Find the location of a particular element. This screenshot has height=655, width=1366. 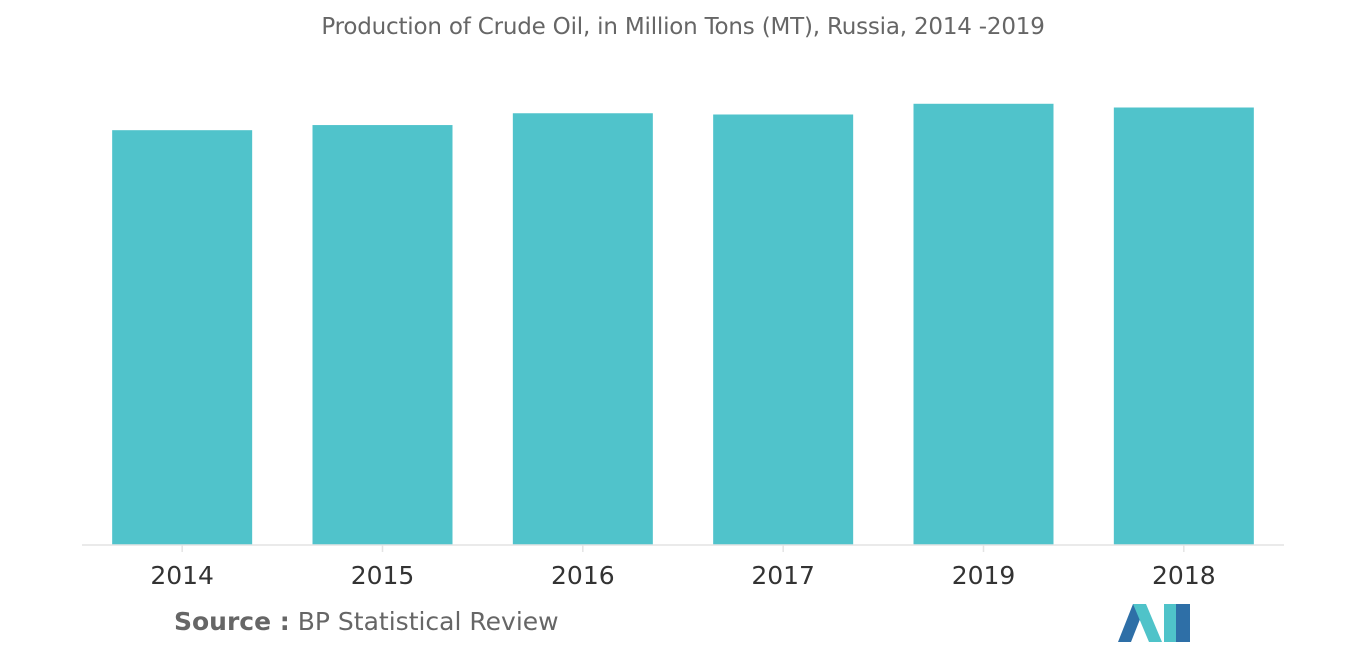

source-text: BP Statistical Review is located at coordinates (428, 621).